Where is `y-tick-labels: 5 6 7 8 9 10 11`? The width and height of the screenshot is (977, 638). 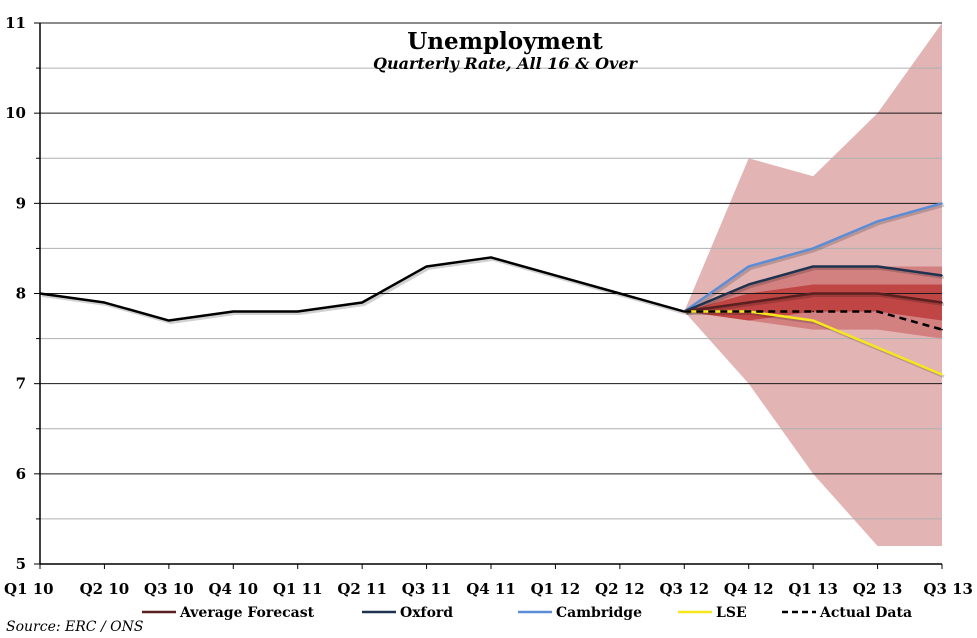 y-tick-labels: 5 6 7 8 9 10 11 is located at coordinates (15, 293).